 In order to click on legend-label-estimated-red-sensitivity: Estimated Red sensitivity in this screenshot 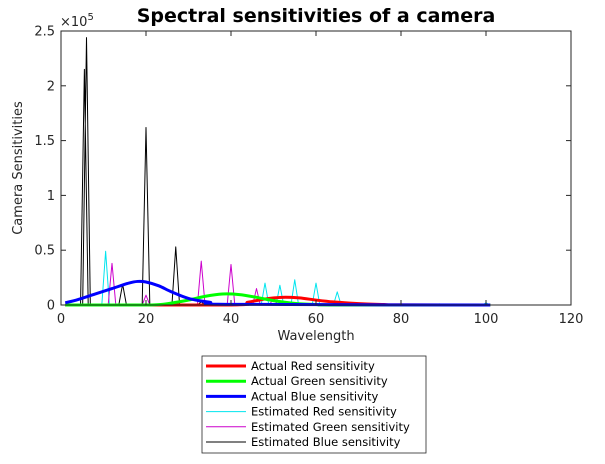, I will do `click(324, 412)`.